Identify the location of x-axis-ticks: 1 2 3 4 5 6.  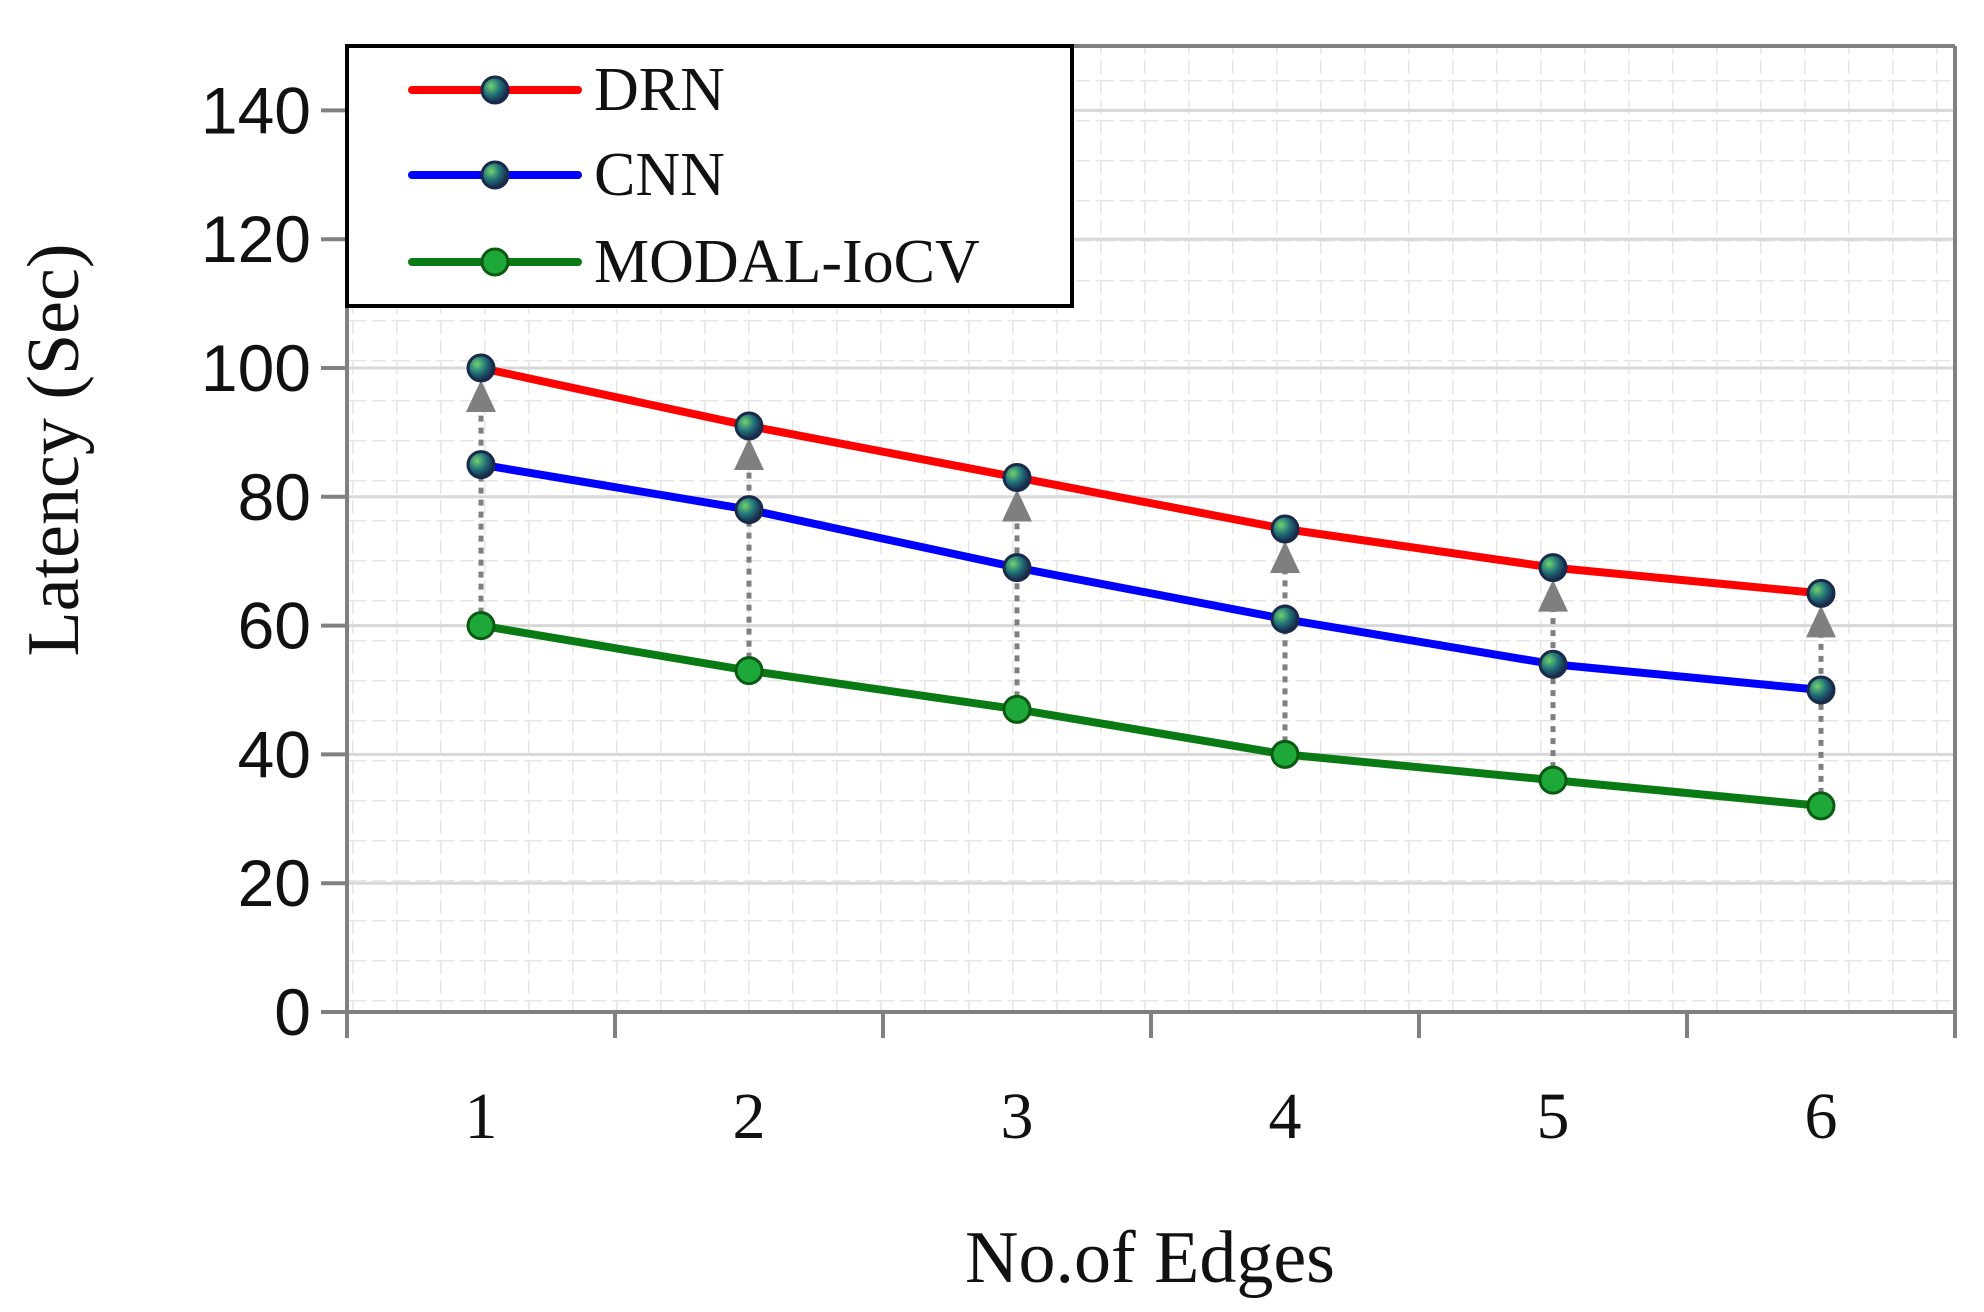
(1151, 1082).